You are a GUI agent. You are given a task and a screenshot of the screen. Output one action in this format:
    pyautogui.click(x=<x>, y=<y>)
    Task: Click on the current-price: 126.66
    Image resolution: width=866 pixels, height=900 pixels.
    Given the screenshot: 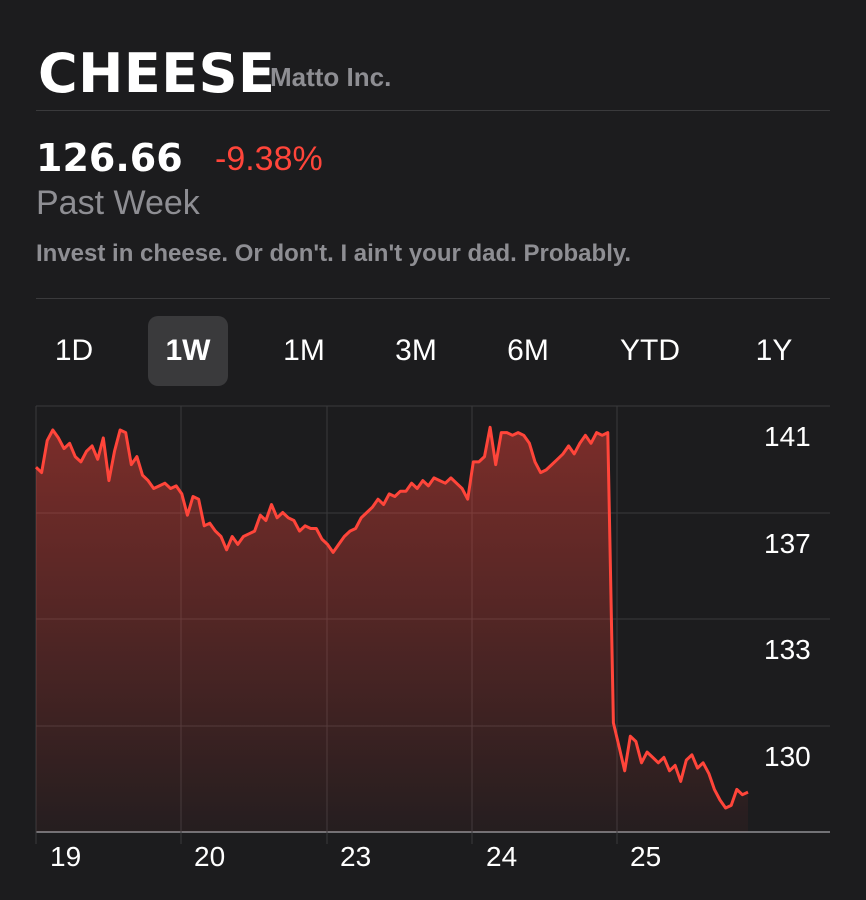 What is the action you would take?
    pyautogui.click(x=109, y=158)
    